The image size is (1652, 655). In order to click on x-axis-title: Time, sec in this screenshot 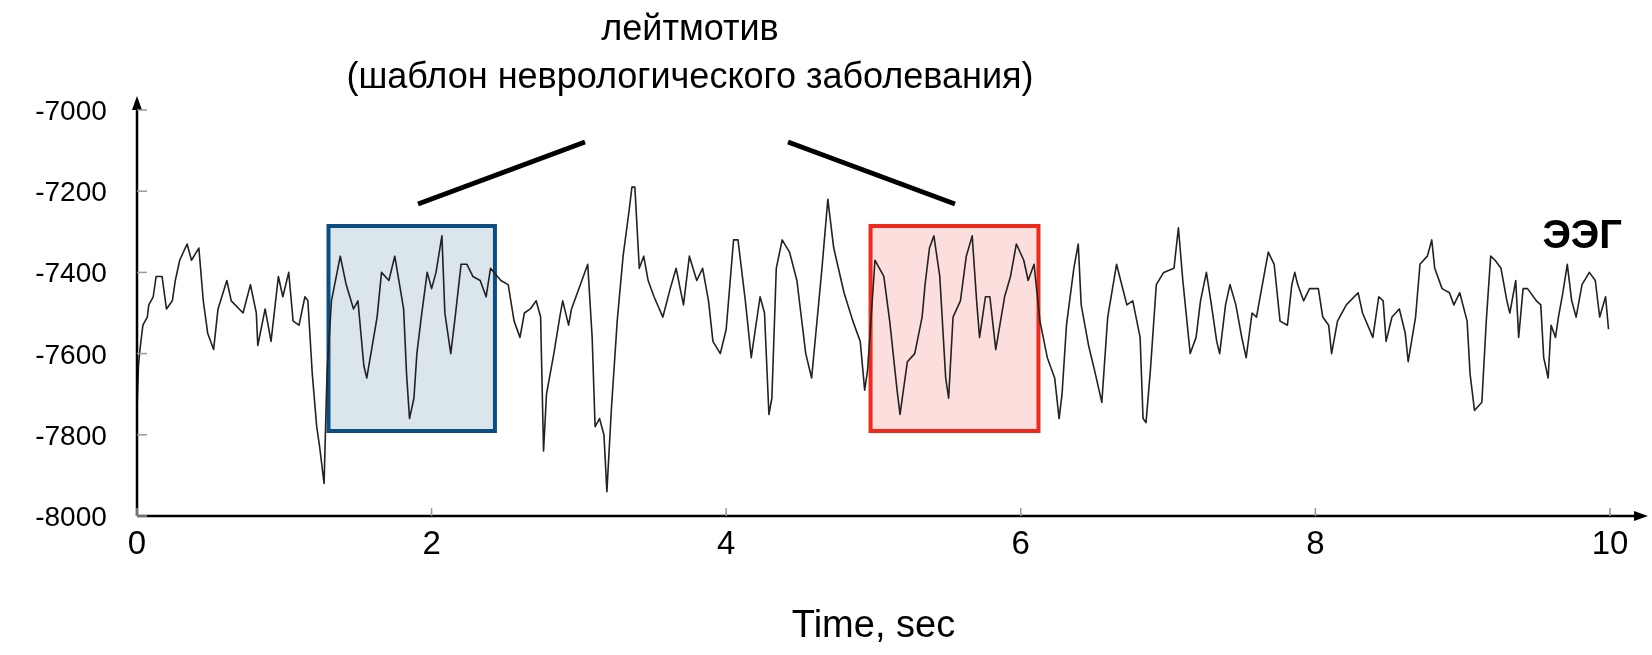, I will do `click(873, 624)`.